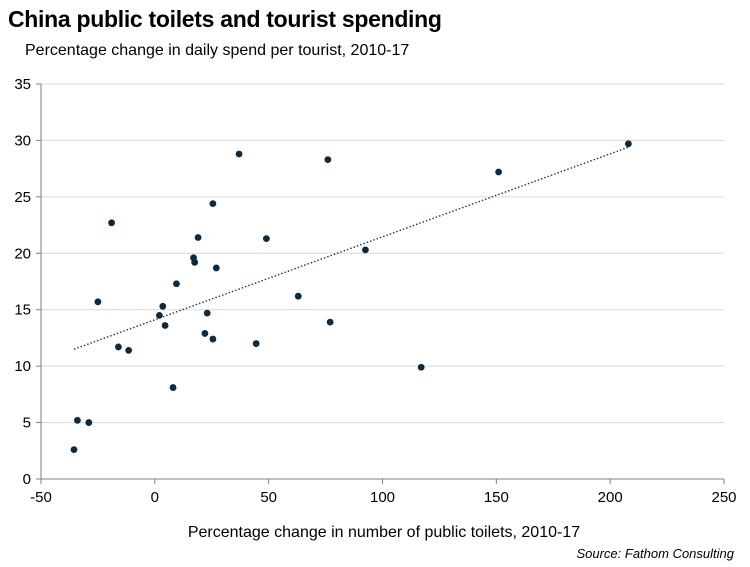  Describe the element at coordinates (155, 497) in the screenshot. I see `x-tick-label-0: 0` at that location.